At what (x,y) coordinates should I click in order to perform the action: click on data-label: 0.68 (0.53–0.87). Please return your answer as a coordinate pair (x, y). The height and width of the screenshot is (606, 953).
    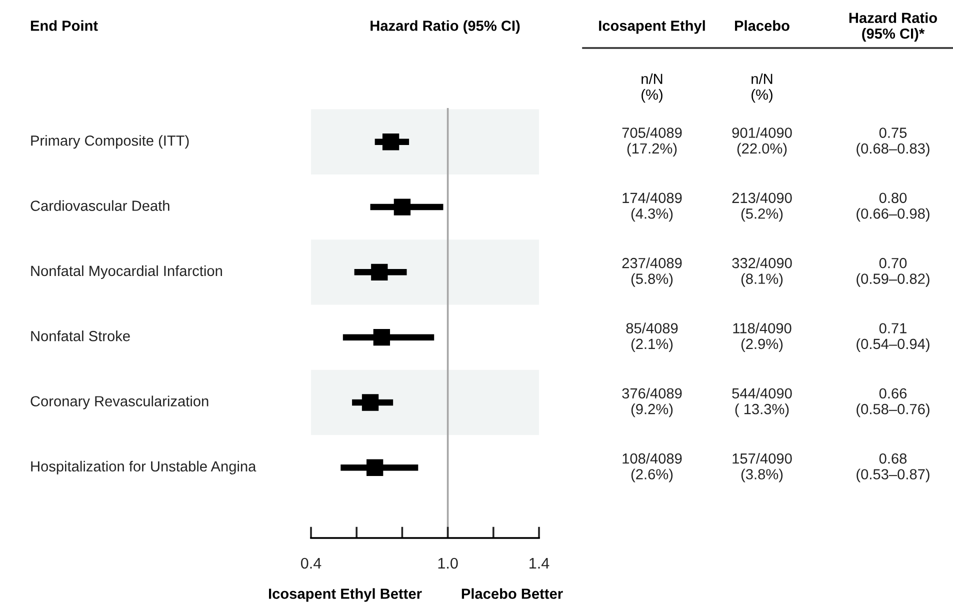
    Looking at the image, I should click on (893, 467).